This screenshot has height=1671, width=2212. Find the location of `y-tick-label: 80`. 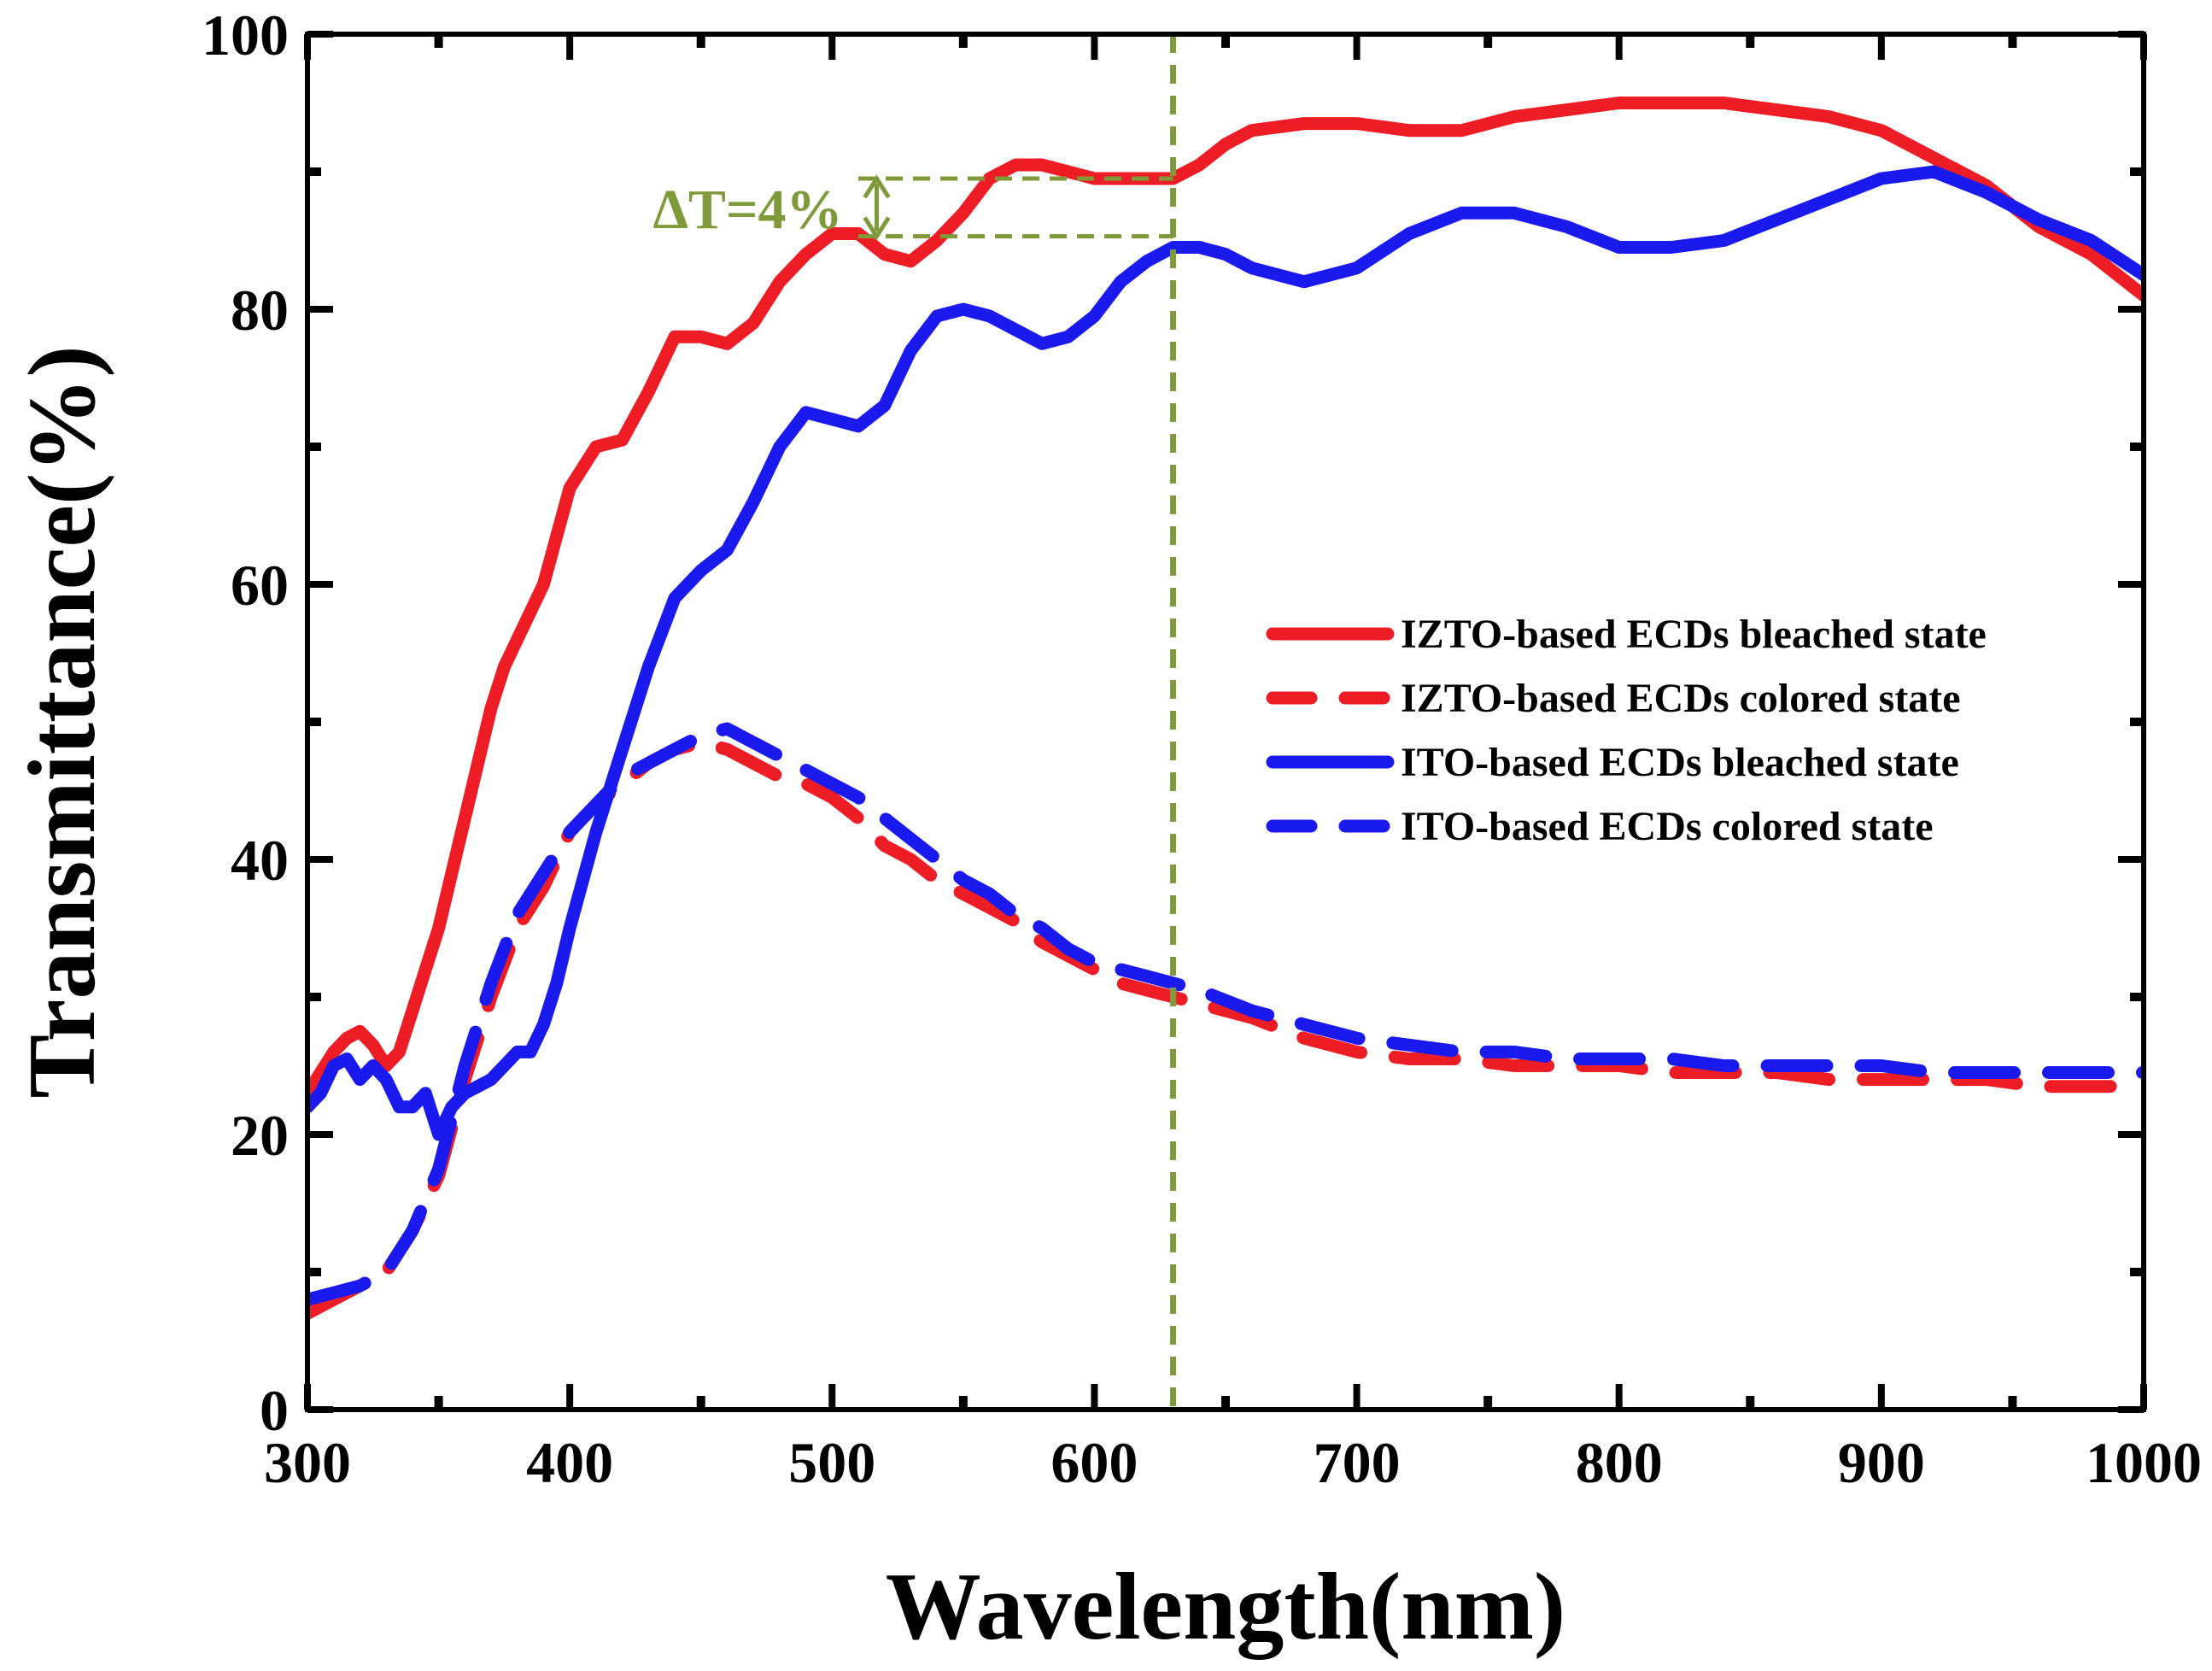

y-tick-label: 80 is located at coordinates (260, 310).